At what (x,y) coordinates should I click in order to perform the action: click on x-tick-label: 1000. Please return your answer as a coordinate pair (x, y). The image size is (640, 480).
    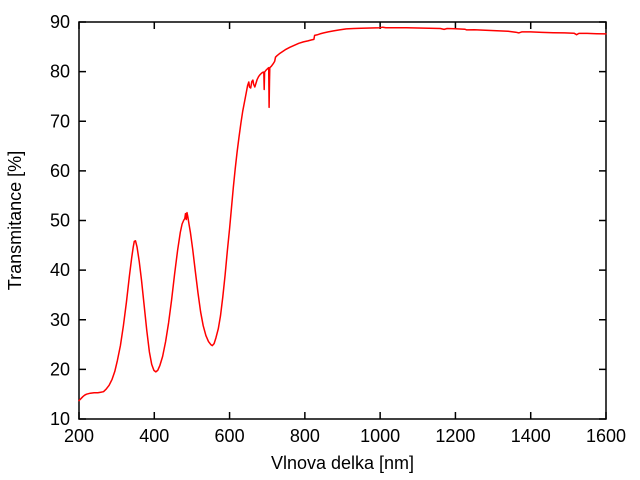
    Looking at the image, I should click on (380, 436).